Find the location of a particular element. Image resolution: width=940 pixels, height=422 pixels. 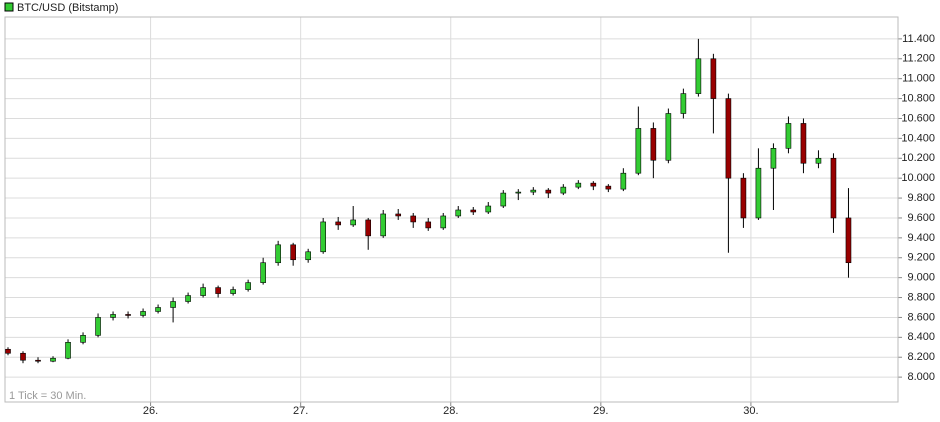

x-tick-label: 29. is located at coordinates (600, 411).